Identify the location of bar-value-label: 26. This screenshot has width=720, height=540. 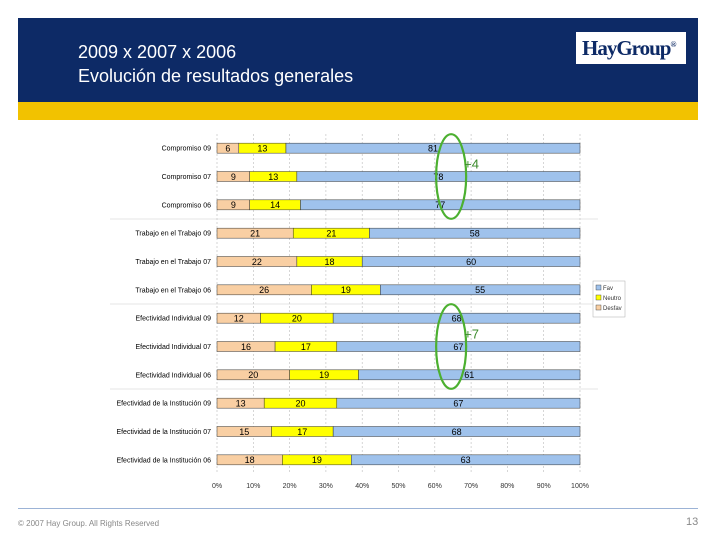
(264, 290).